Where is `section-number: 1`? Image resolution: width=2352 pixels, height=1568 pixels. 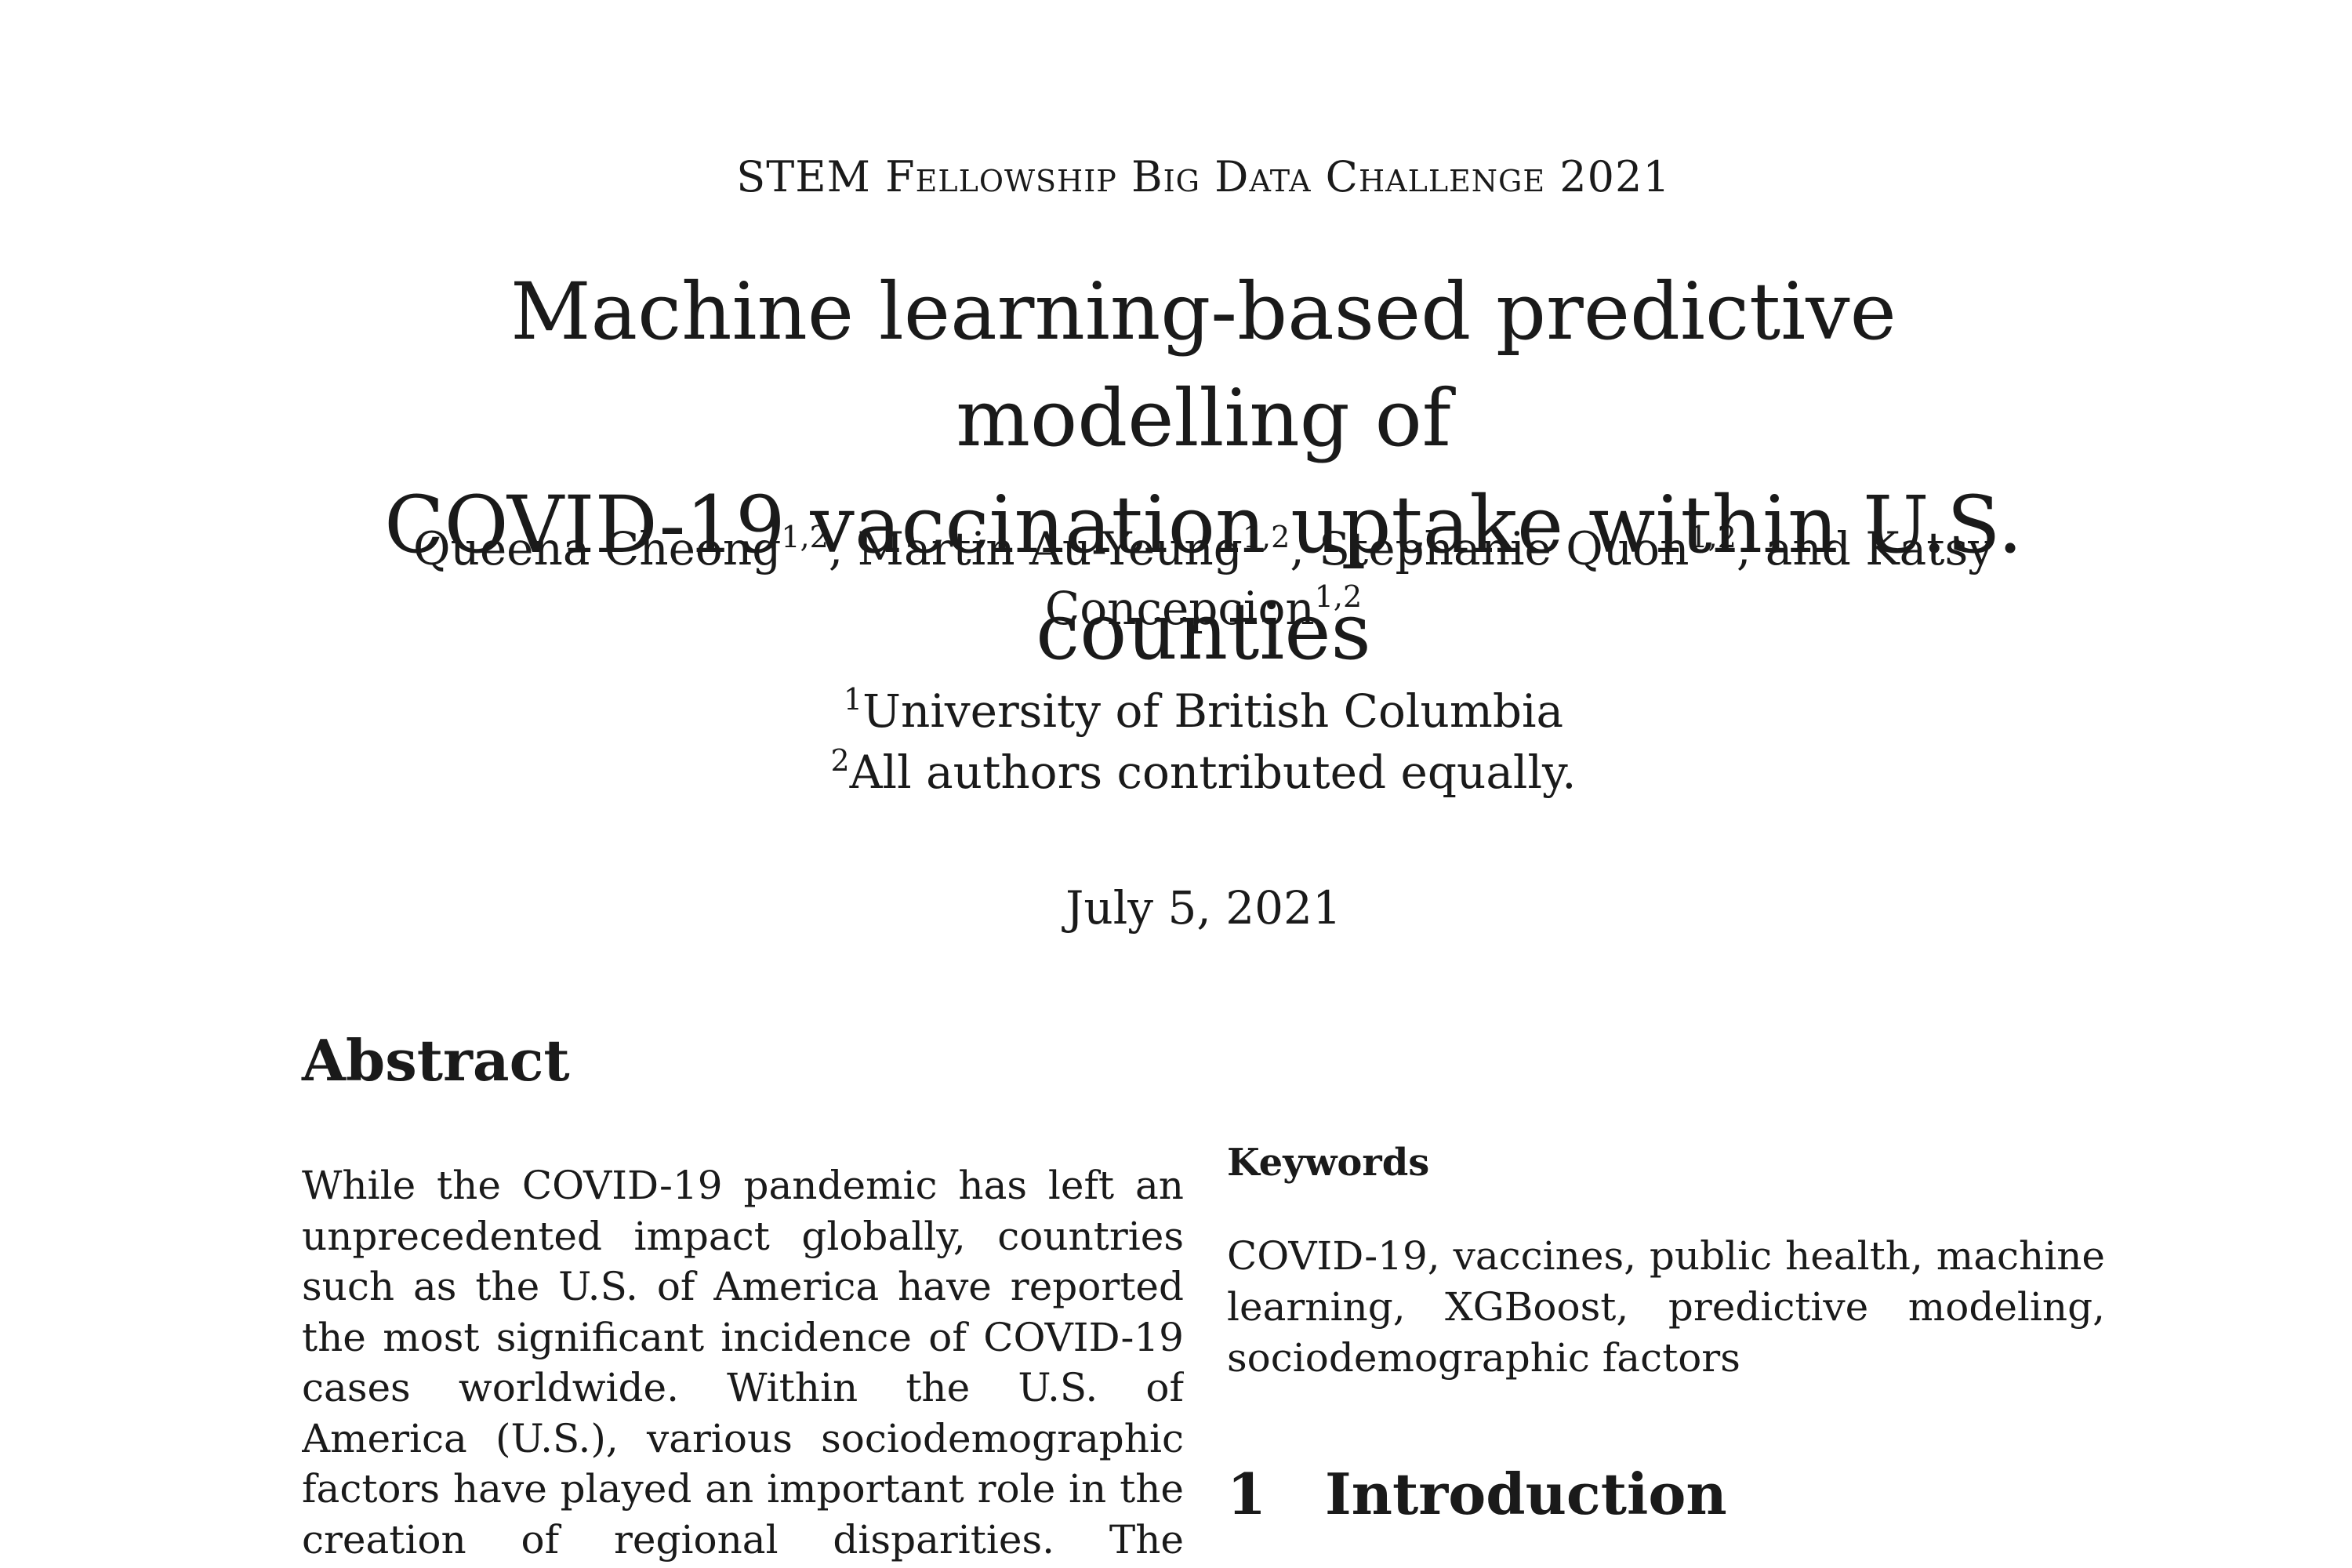
section-number: 1 is located at coordinates (1247, 1494).